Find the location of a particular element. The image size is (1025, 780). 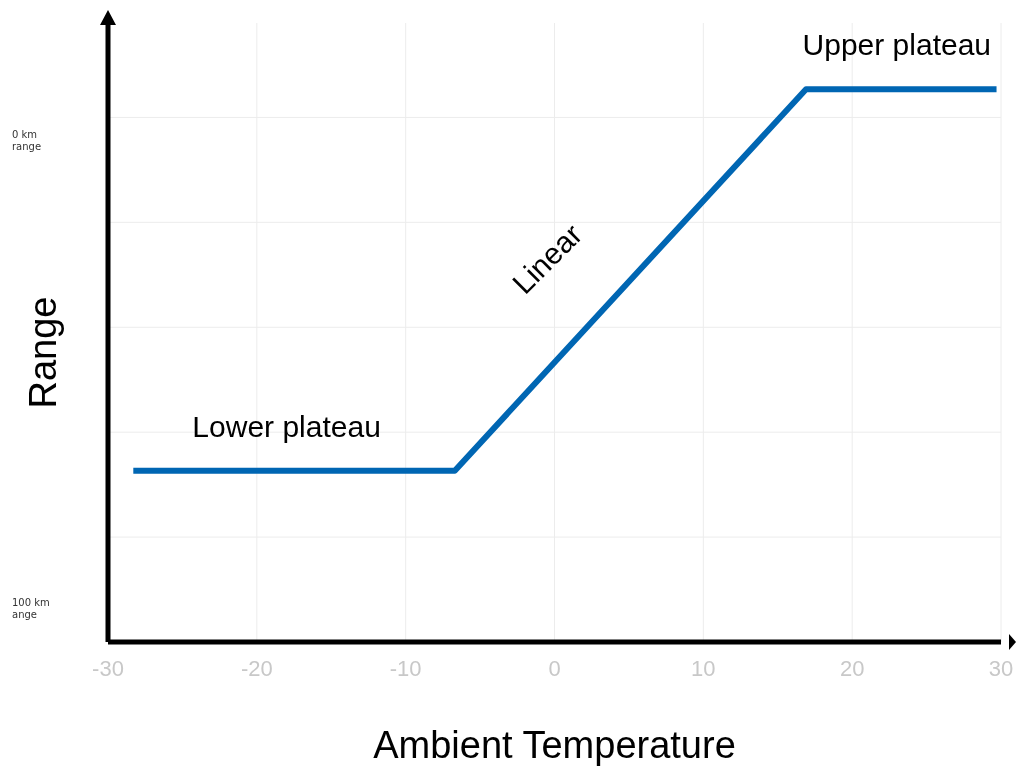

x-axis-title: Ambient Temperature is located at coordinates (554, 745).